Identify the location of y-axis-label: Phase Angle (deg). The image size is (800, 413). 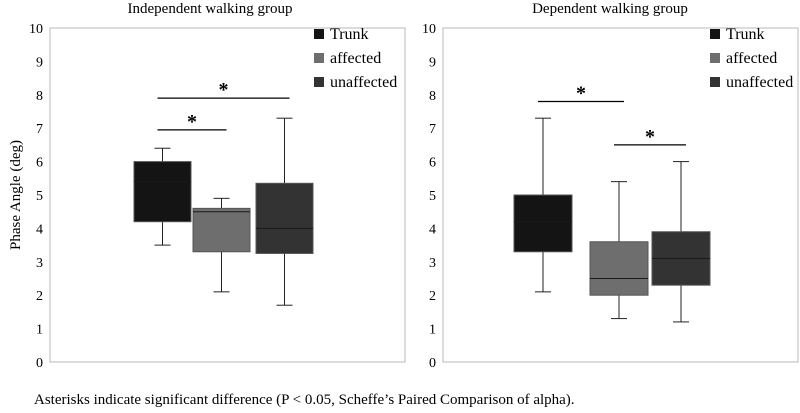
(16, 195).